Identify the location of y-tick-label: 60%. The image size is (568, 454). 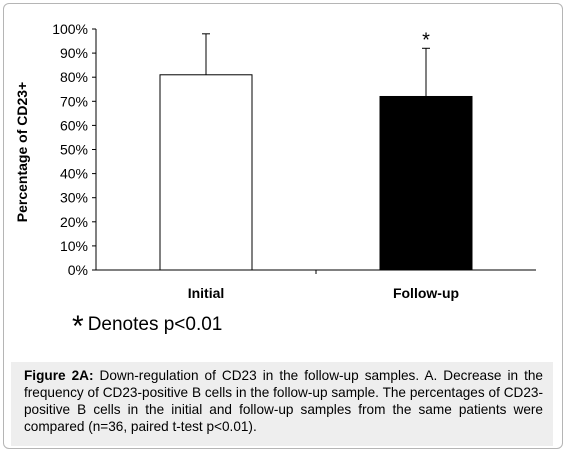
(74, 125).